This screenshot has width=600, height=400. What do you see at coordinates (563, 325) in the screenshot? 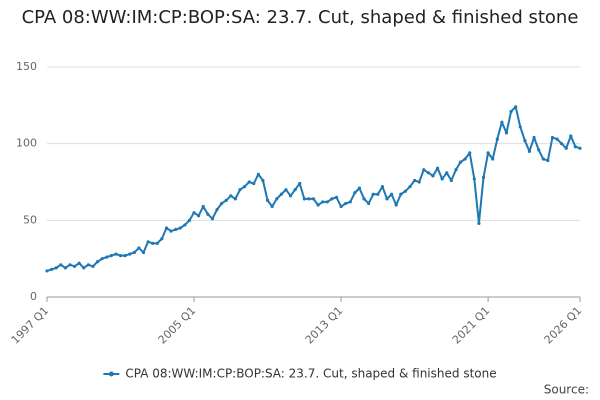
I see `x-tick-label: 2026 Q1` at bounding box center [563, 325].